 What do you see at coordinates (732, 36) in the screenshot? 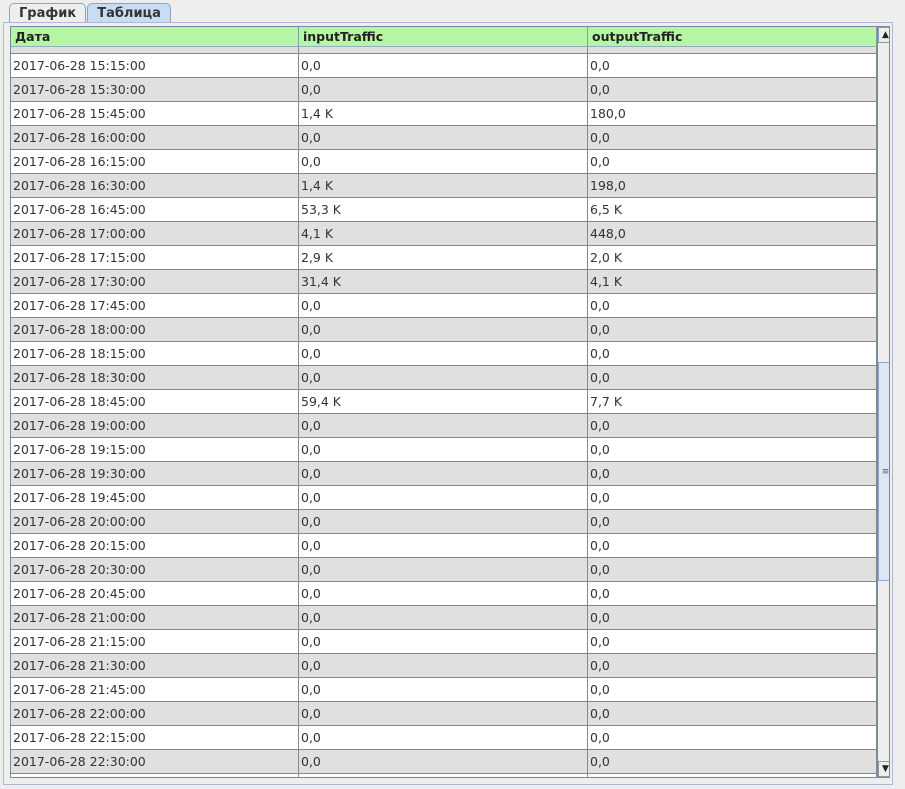
I see `column-header-output-traffic: outputTraffic` at bounding box center [732, 36].